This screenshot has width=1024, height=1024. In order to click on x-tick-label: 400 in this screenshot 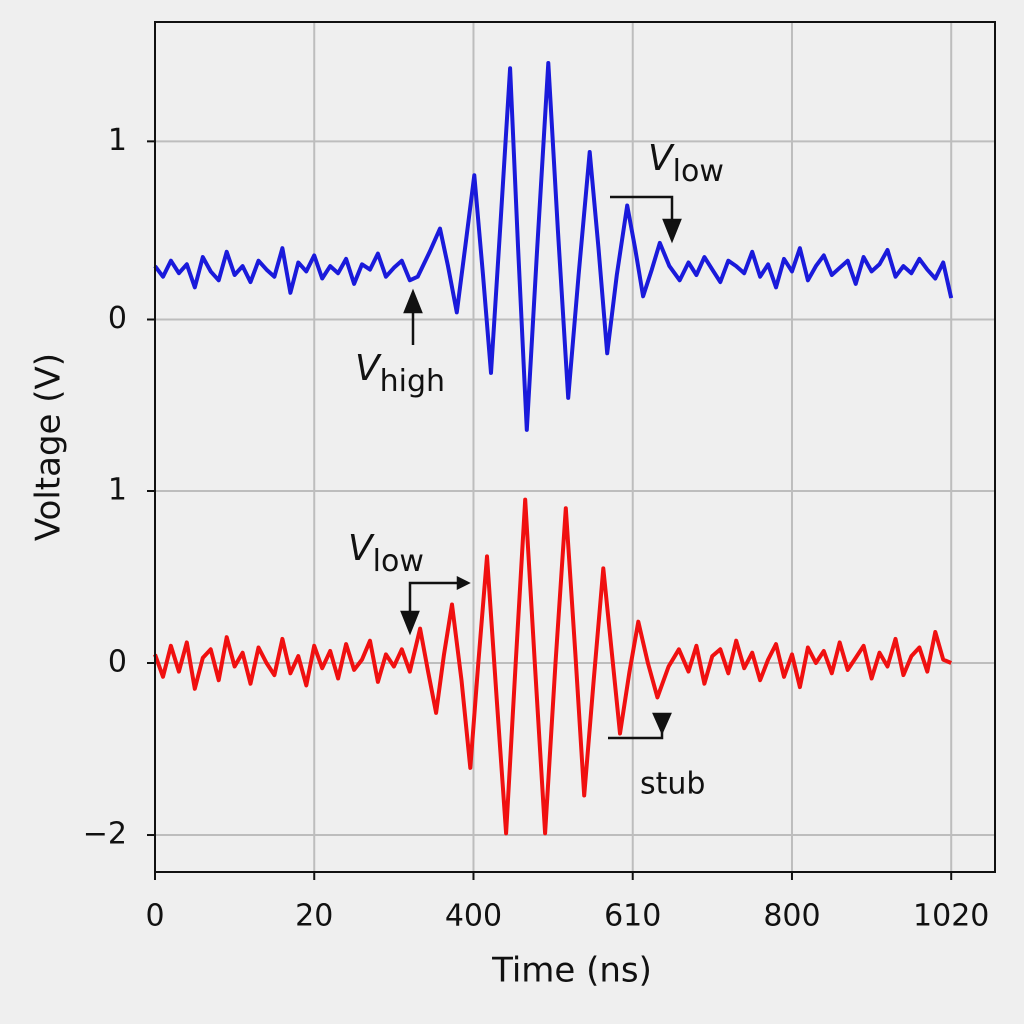, I will do `click(473, 916)`.